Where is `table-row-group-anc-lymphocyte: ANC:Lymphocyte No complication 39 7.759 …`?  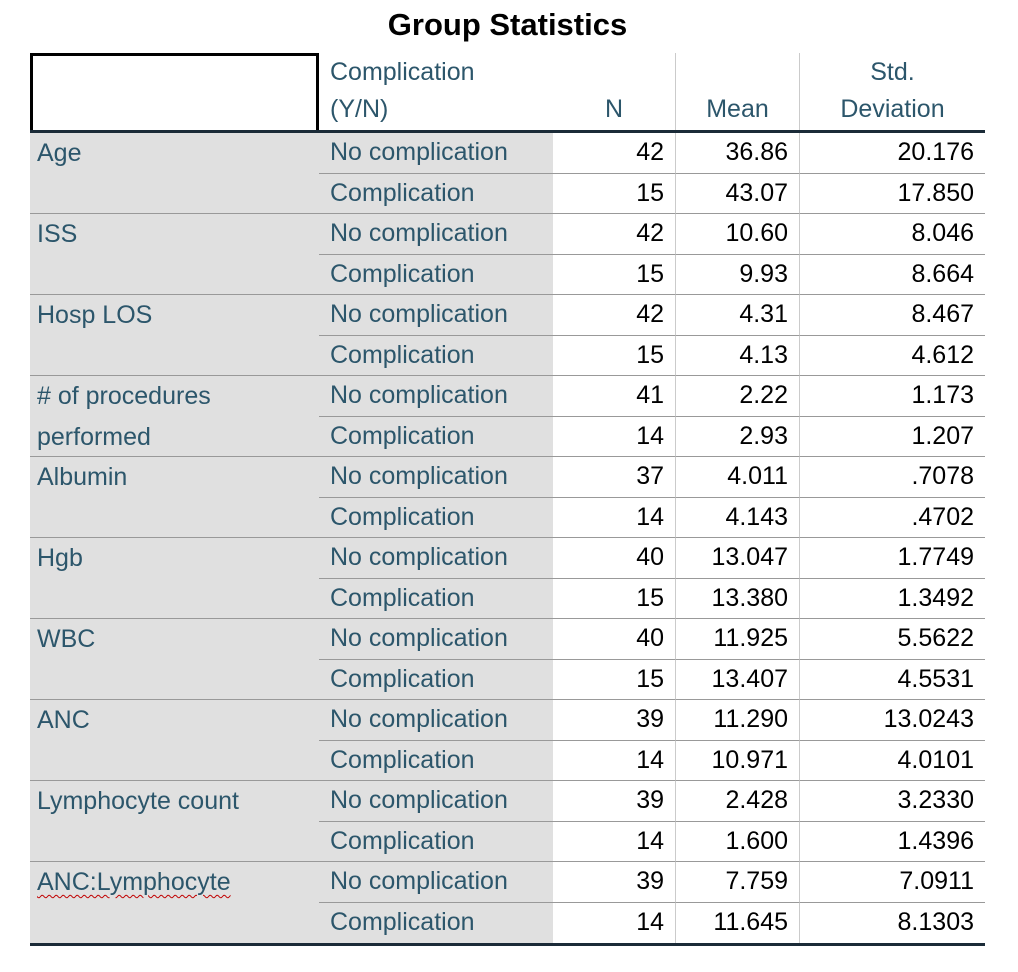 table-row-group-anc-lymphocyte: ANC:Lymphocyte No complication 39 7.759 … is located at coordinates (507, 902).